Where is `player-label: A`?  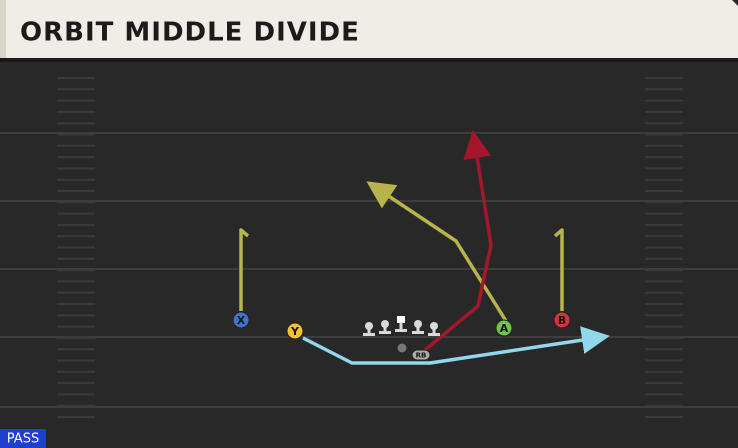
player-label: A is located at coordinates (504, 328).